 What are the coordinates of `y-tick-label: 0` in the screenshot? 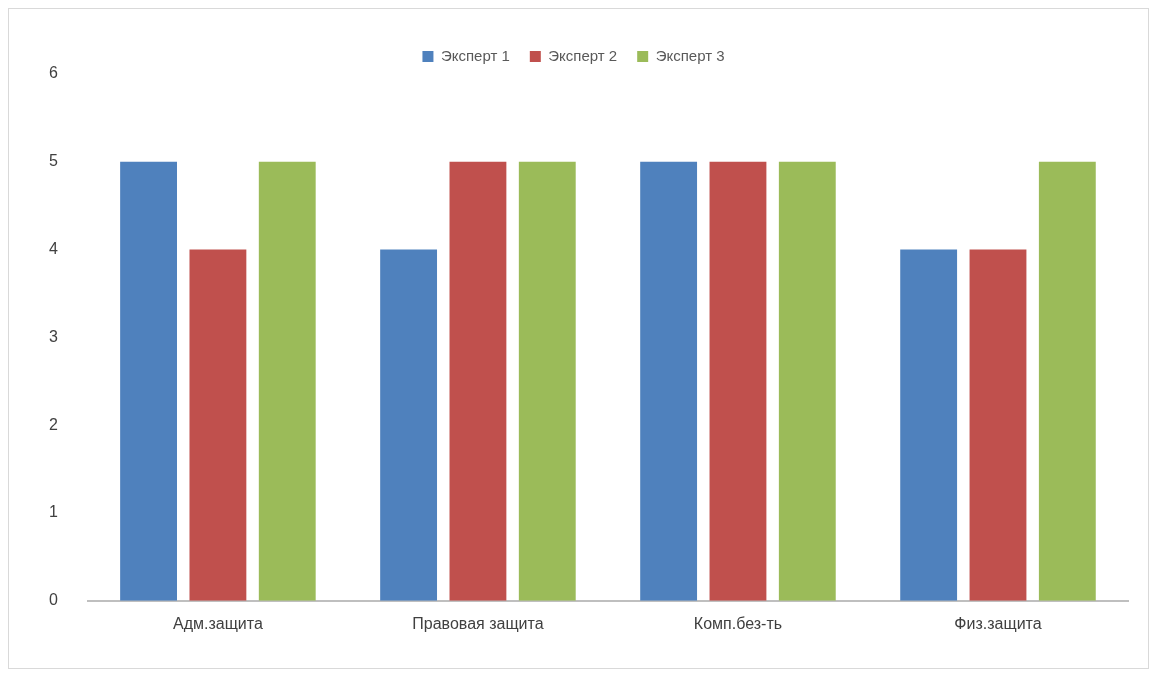 It's located at (53, 600).